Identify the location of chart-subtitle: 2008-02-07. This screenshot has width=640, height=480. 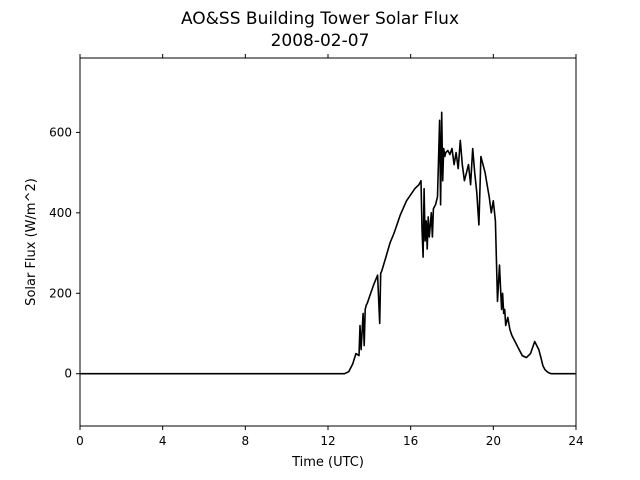
(320, 41).